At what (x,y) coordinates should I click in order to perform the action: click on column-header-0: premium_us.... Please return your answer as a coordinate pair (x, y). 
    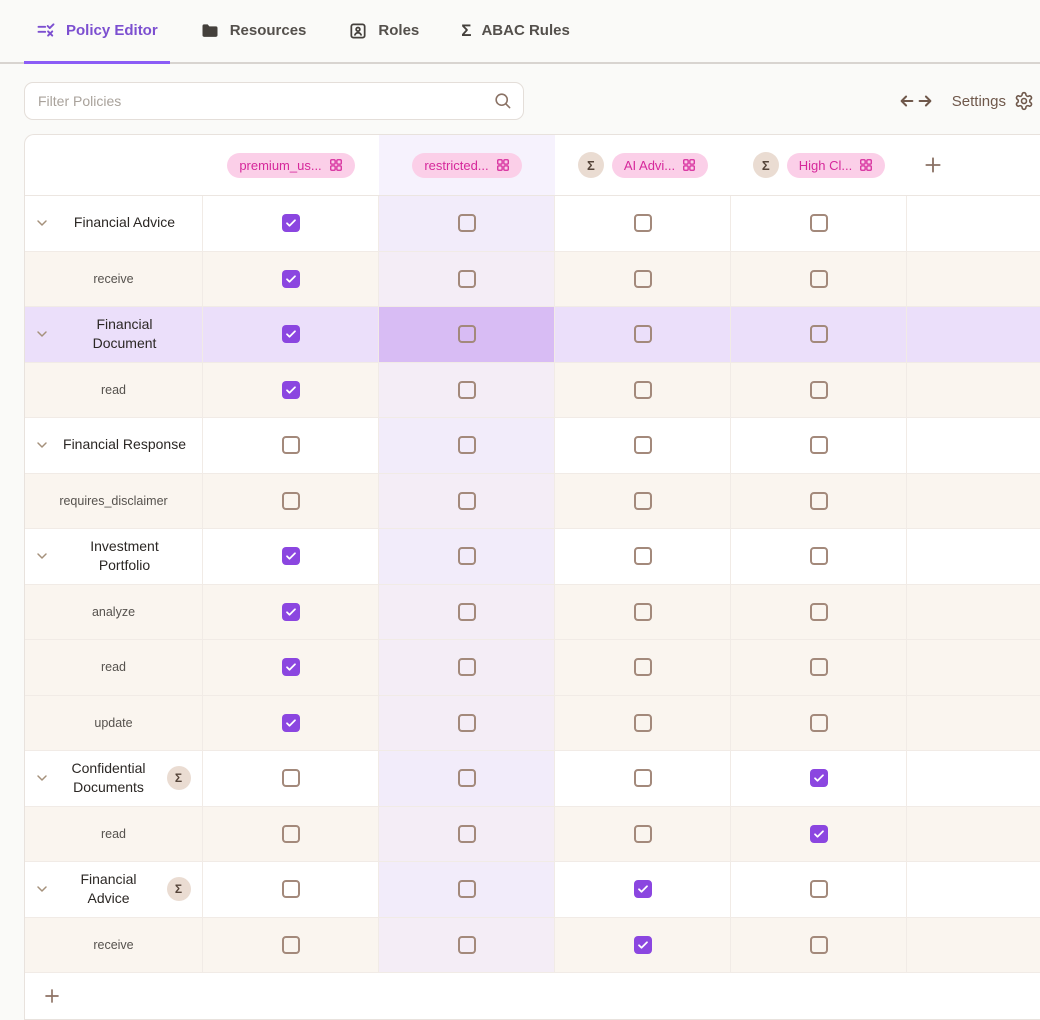
    Looking at the image, I should click on (291, 165).